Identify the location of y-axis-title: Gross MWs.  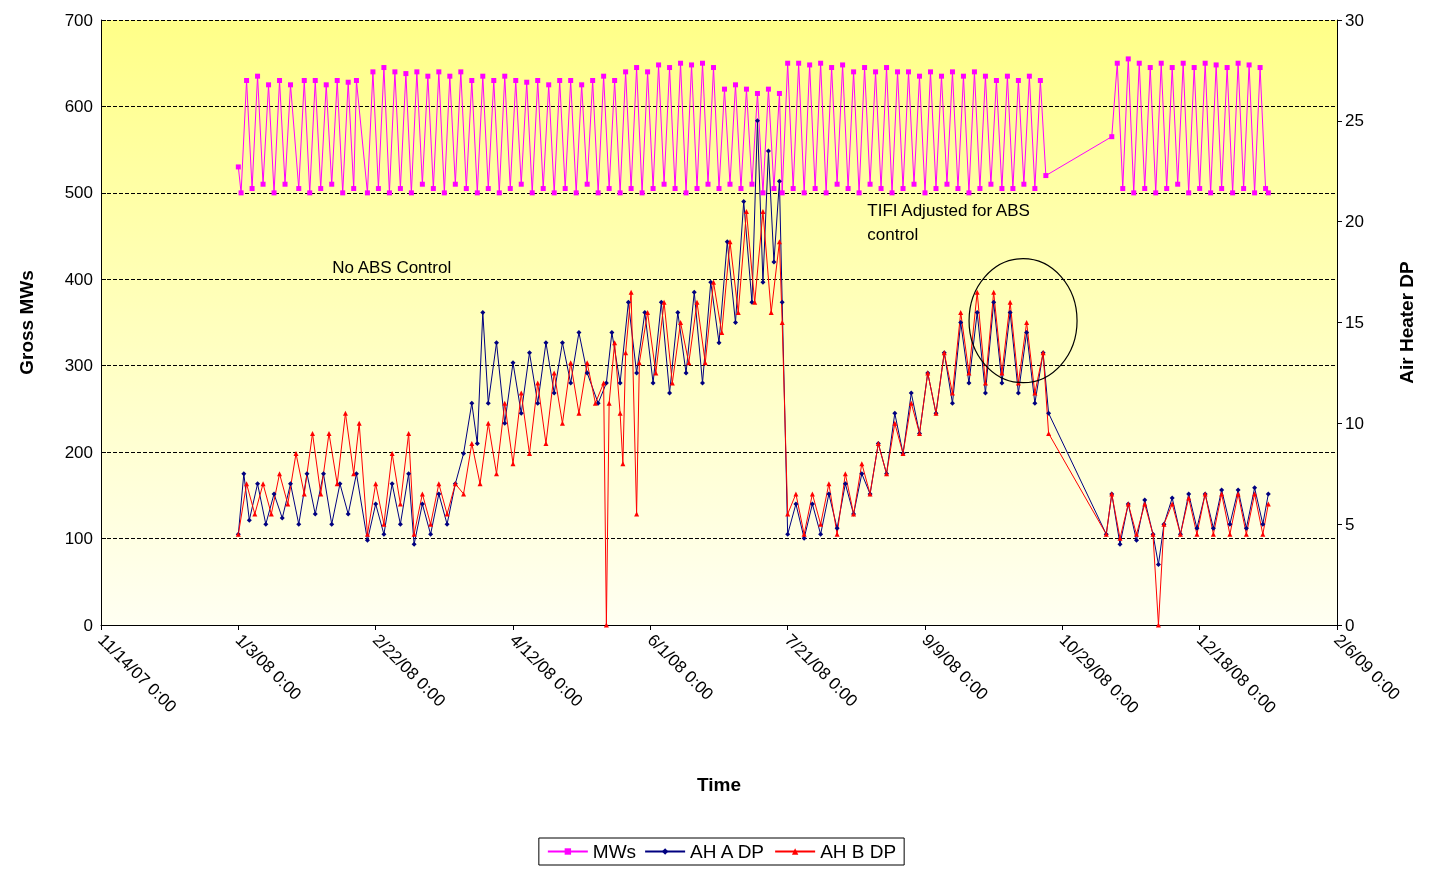
(26, 322).